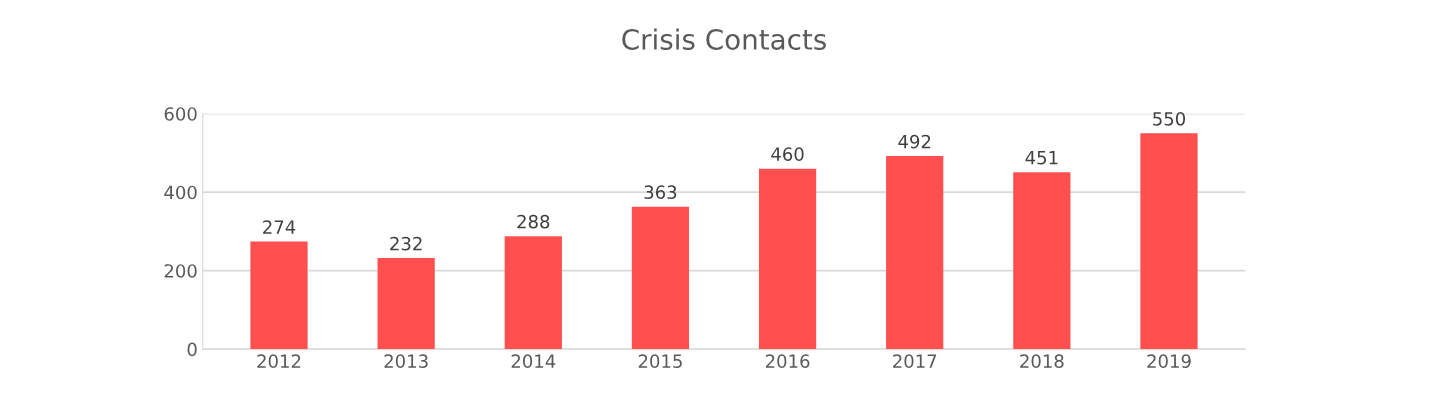 This screenshot has height=406, width=1448. Describe the element at coordinates (724, 39) in the screenshot. I see `chart-title: Crisis Contacts` at that location.